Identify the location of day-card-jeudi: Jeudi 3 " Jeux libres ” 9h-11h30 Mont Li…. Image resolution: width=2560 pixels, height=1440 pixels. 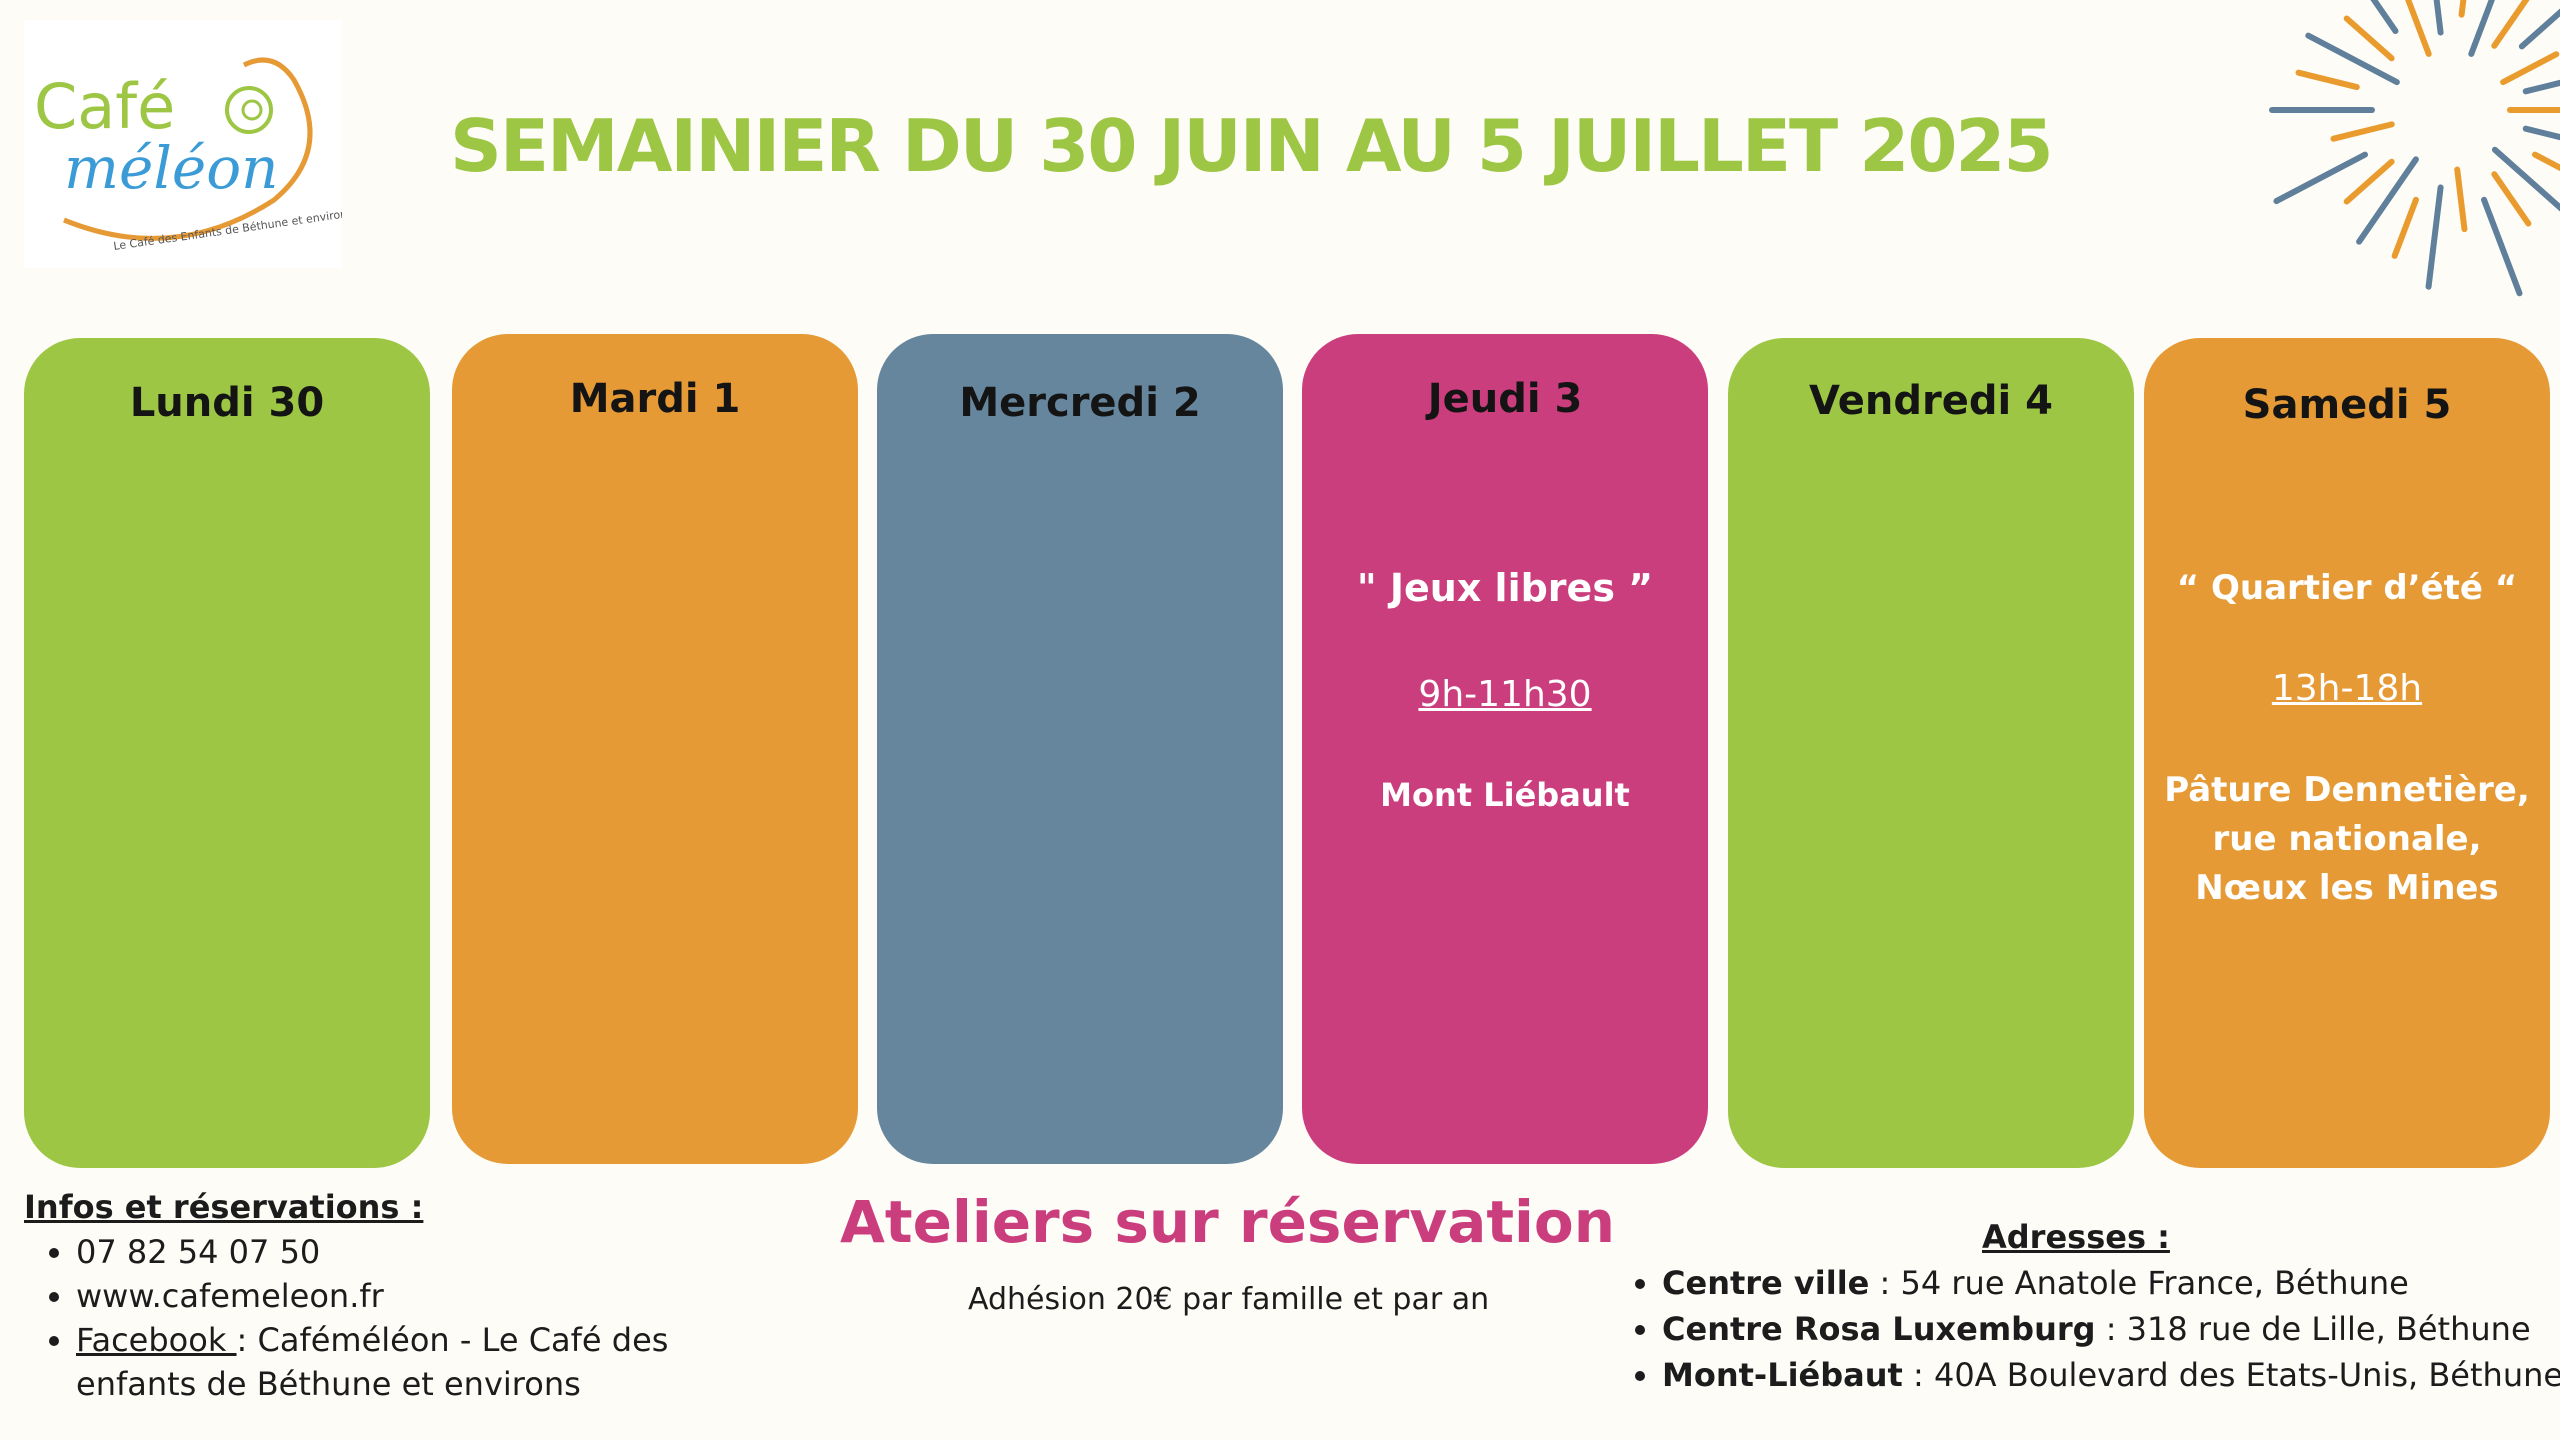
(1505, 749).